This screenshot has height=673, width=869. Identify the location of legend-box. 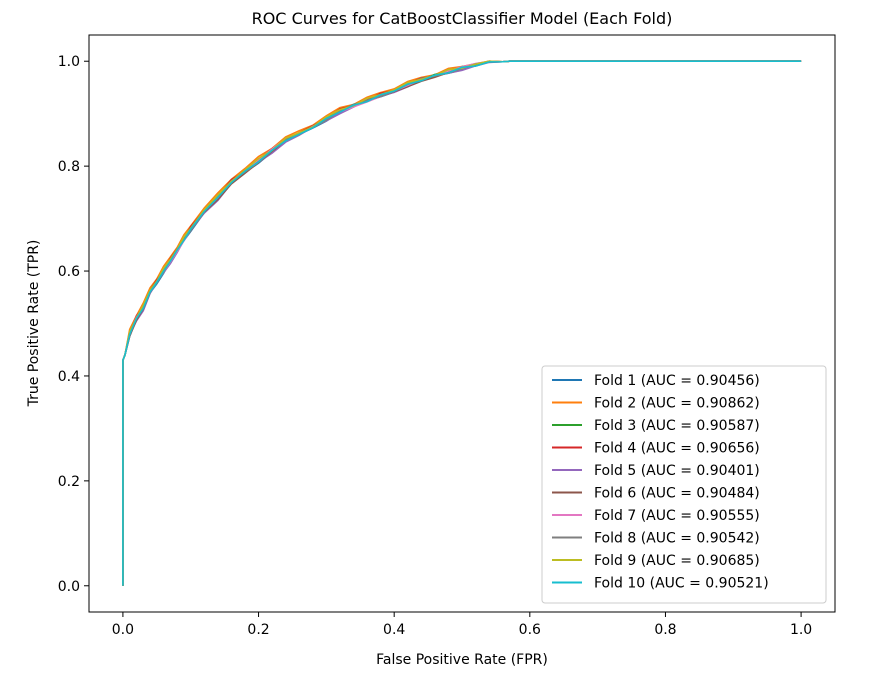
(684, 484).